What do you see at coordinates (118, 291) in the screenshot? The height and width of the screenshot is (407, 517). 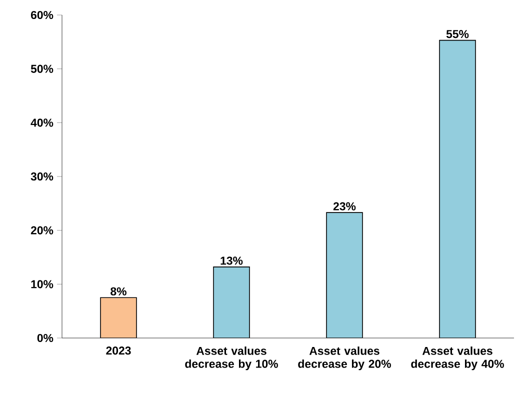 I see `data-label: 8%` at bounding box center [118, 291].